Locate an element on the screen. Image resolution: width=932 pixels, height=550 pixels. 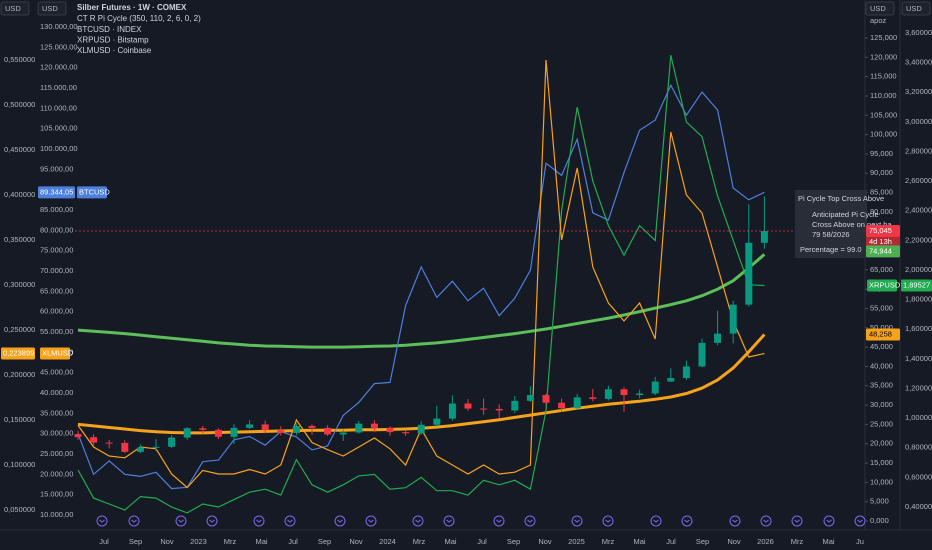
y-tick-label: 110.000,00 is located at coordinates (58, 107).